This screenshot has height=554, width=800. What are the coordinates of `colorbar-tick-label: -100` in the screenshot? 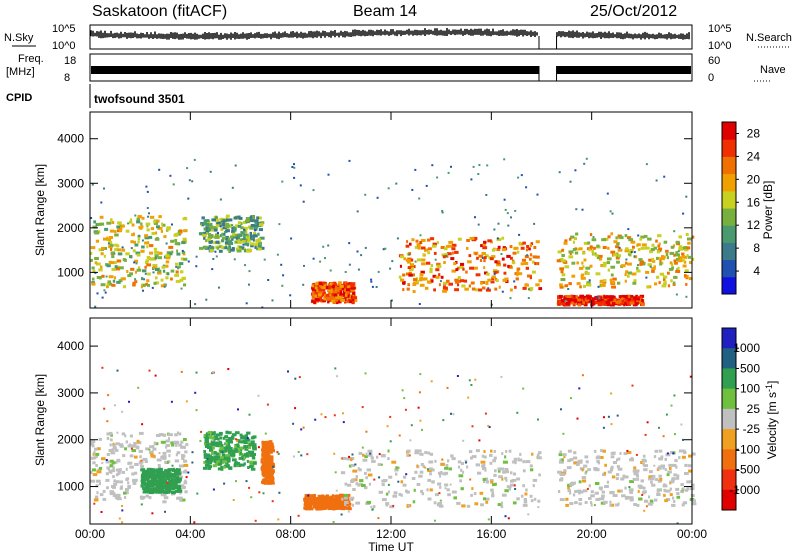 It's located at (748, 449).